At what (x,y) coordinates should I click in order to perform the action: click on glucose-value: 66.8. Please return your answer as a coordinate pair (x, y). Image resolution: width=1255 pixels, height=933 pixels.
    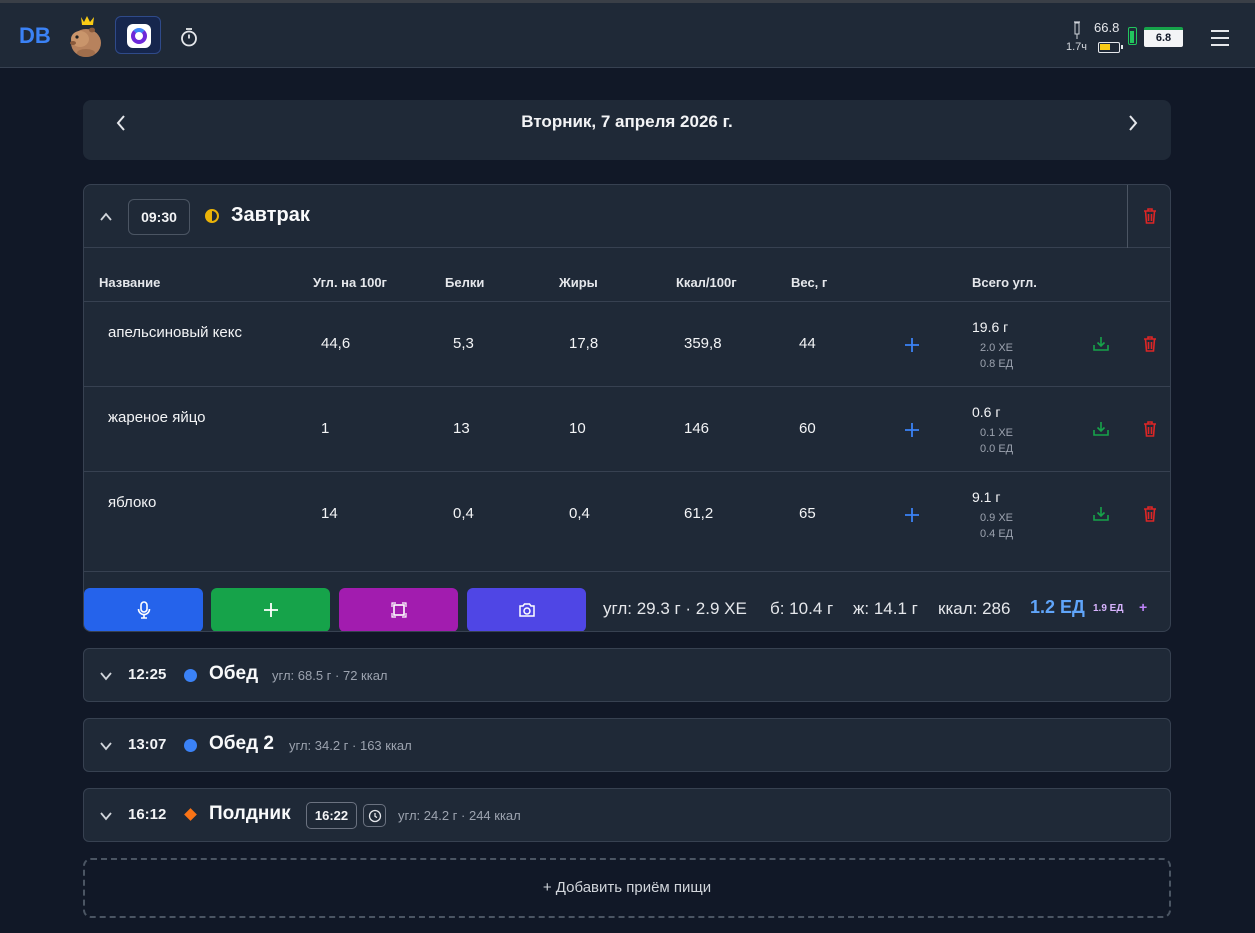
    Looking at the image, I should click on (1107, 27).